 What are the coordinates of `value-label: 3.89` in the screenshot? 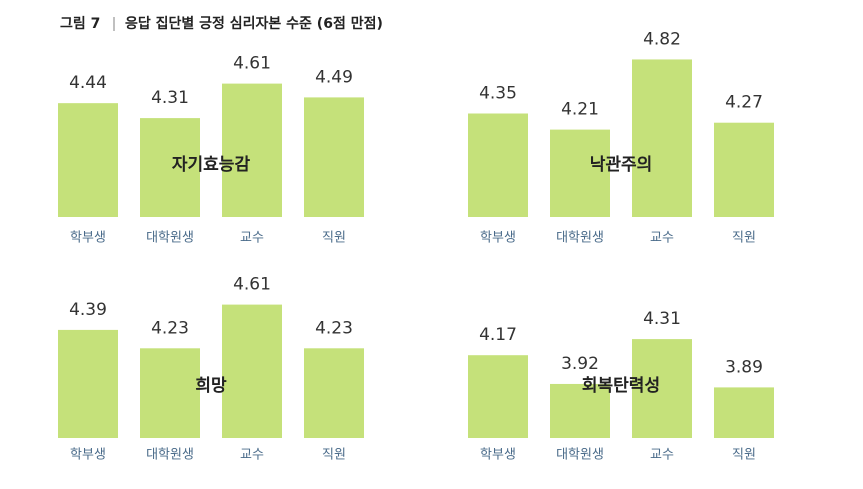 It's located at (744, 367).